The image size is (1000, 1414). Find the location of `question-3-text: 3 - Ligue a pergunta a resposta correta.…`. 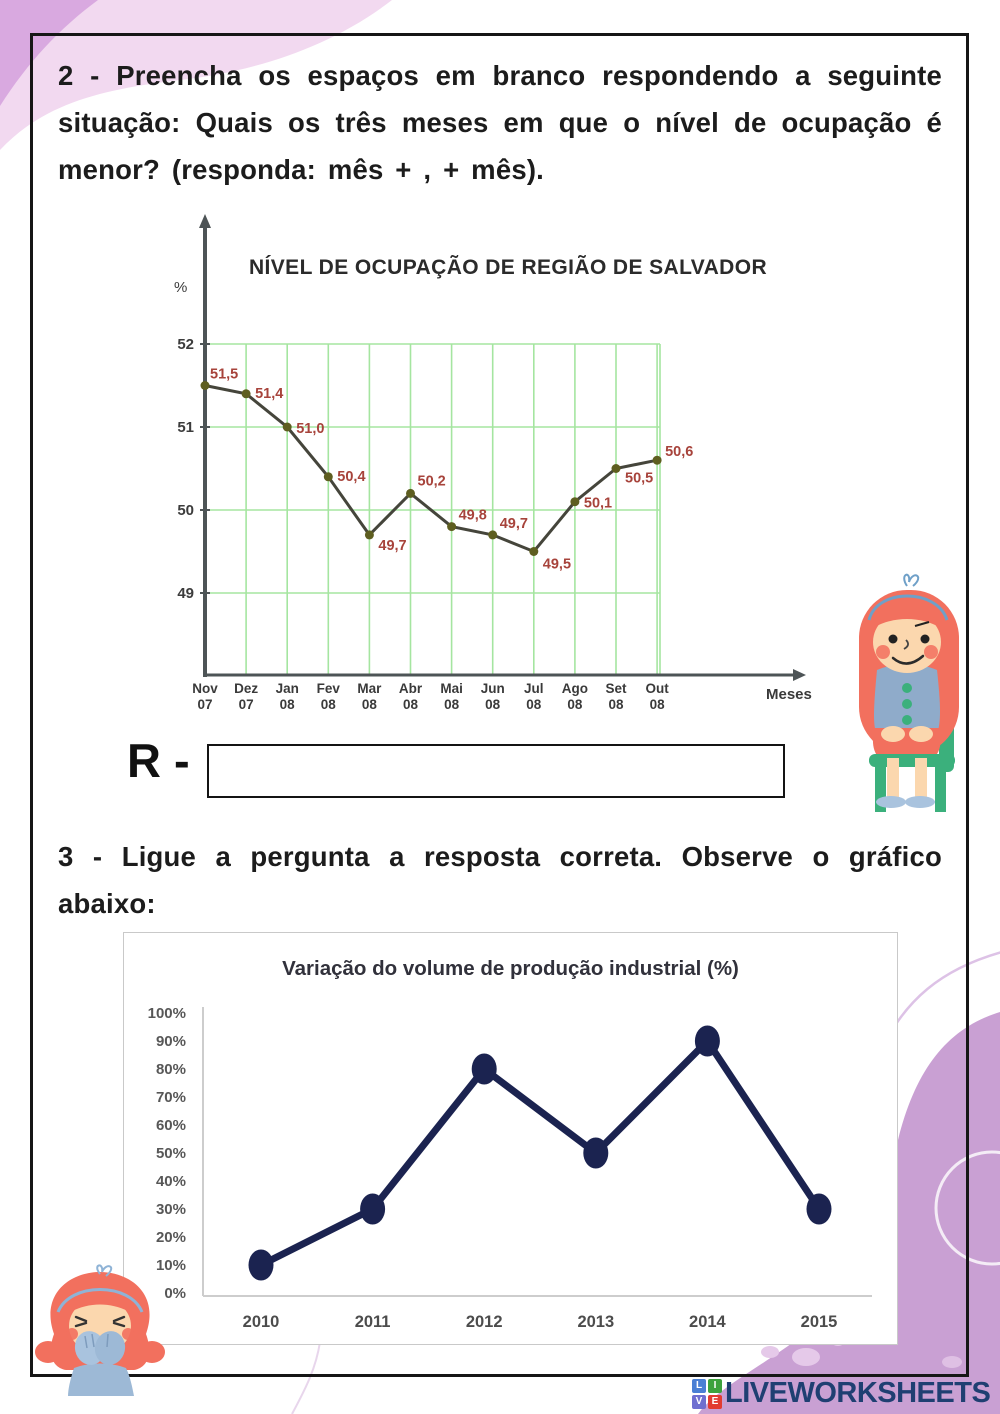

question-3-text: 3 - Ligue a pergunta a resposta correta.… is located at coordinates (500, 880).